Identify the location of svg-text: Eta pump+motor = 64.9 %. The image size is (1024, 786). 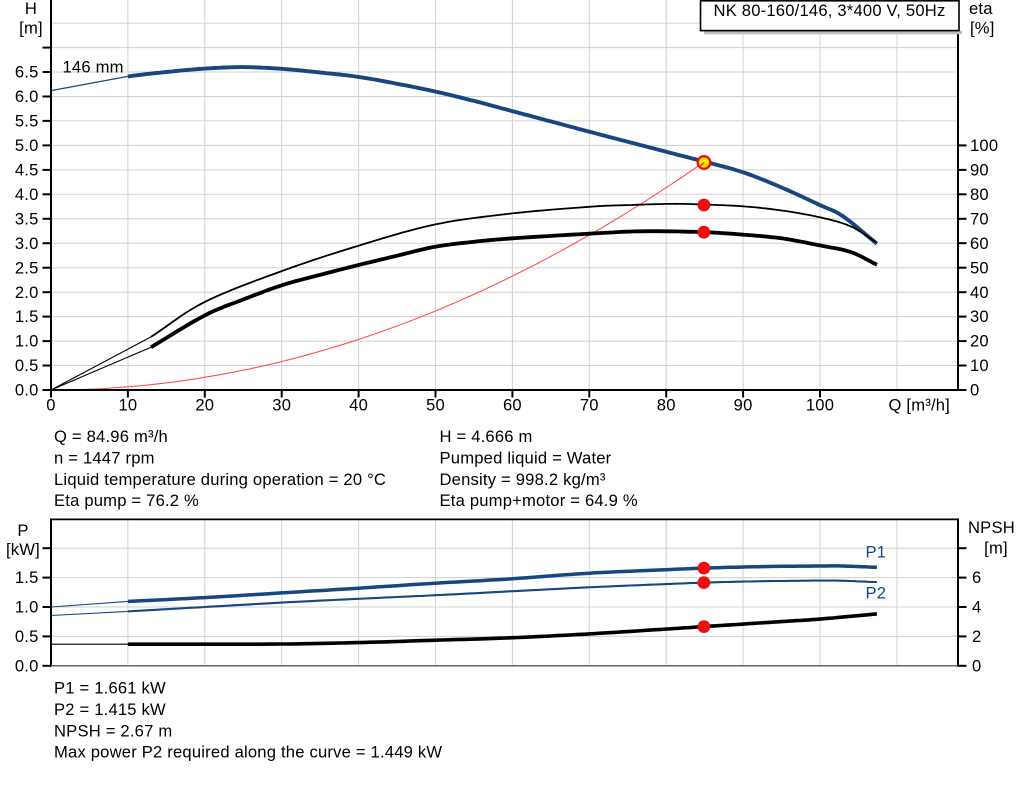
(539, 500).